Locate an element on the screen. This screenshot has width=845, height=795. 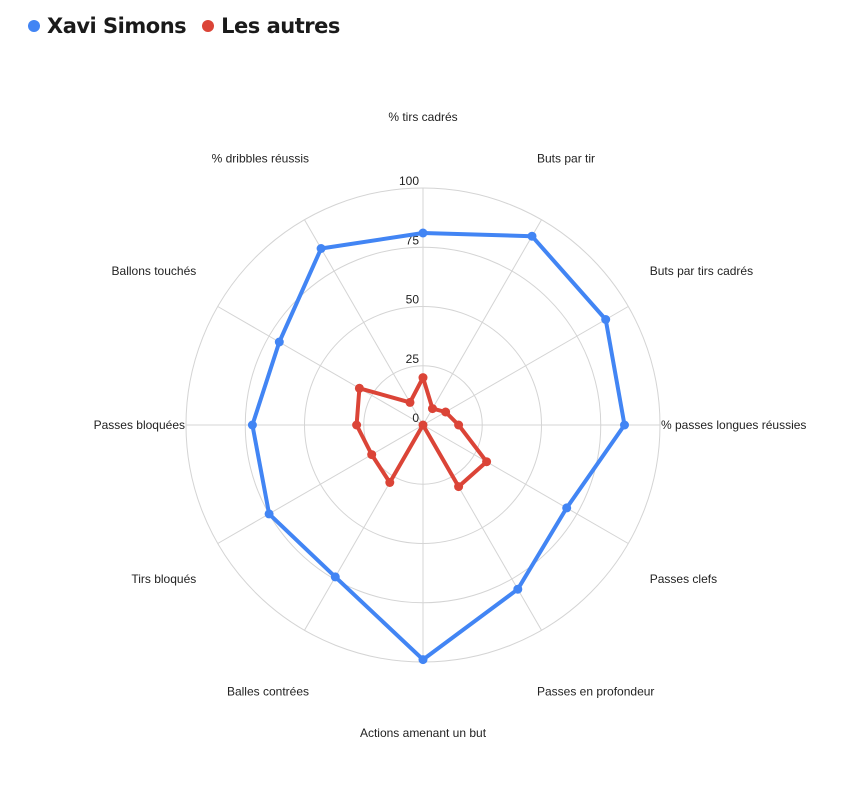
axis-label: Passes en profondeur is located at coordinates (595, 692).